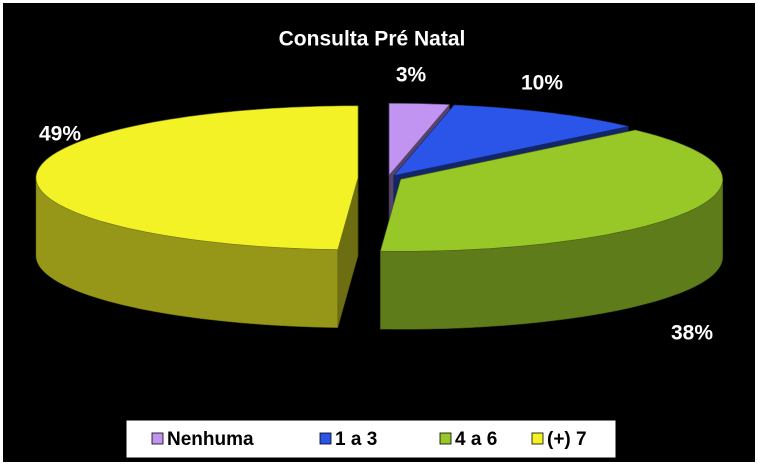 The width and height of the screenshot is (758, 465). What do you see at coordinates (567, 439) in the screenshot?
I see `legend-label: (+) 7` at bounding box center [567, 439].